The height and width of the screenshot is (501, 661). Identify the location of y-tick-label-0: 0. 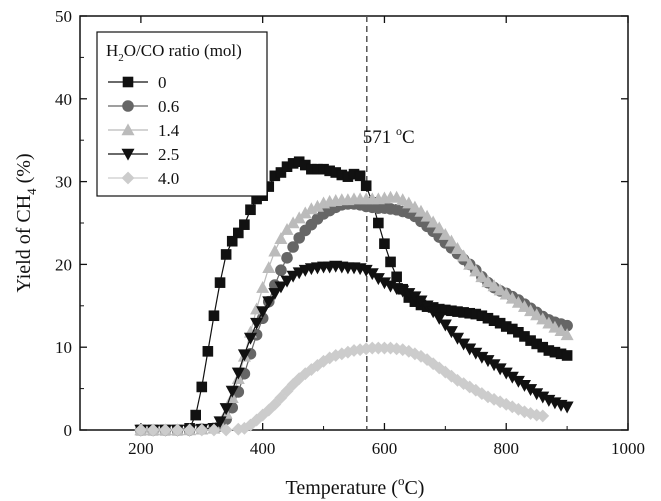
(68, 430).